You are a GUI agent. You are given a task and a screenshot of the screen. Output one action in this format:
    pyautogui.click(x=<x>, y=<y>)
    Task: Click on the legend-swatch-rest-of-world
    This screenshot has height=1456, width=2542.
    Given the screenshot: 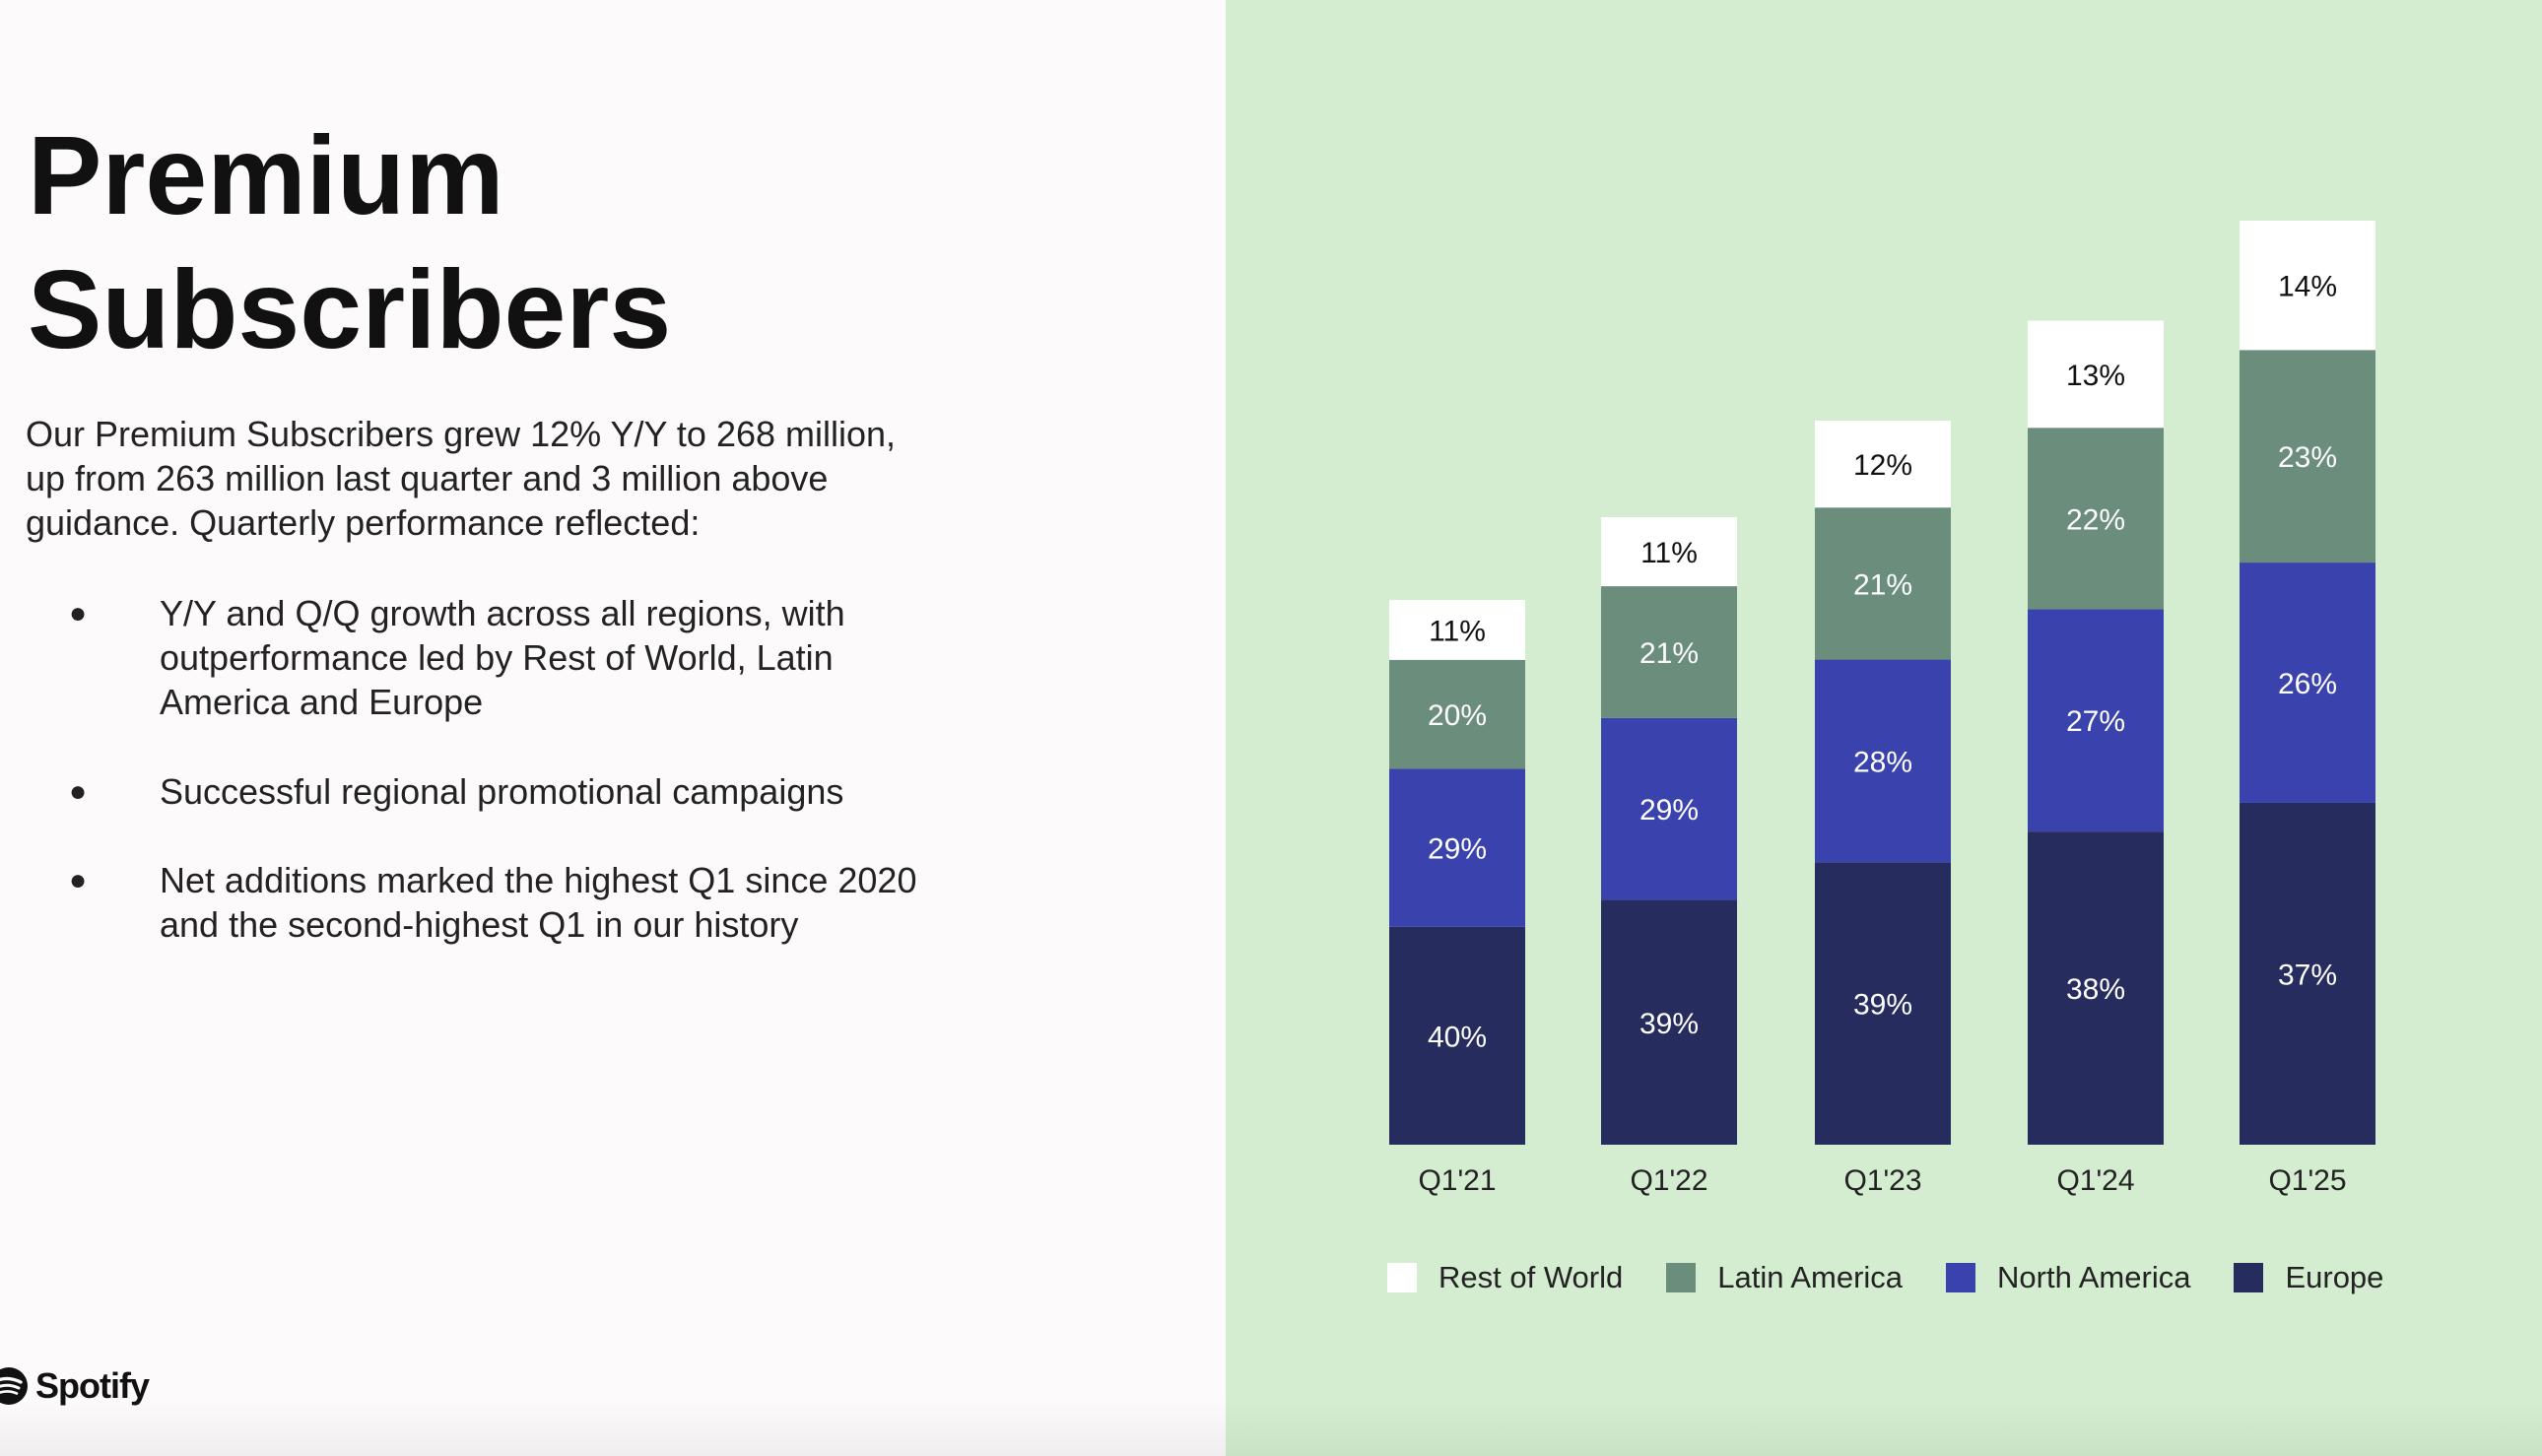 What is the action you would take?
    pyautogui.click(x=1402, y=1277)
    